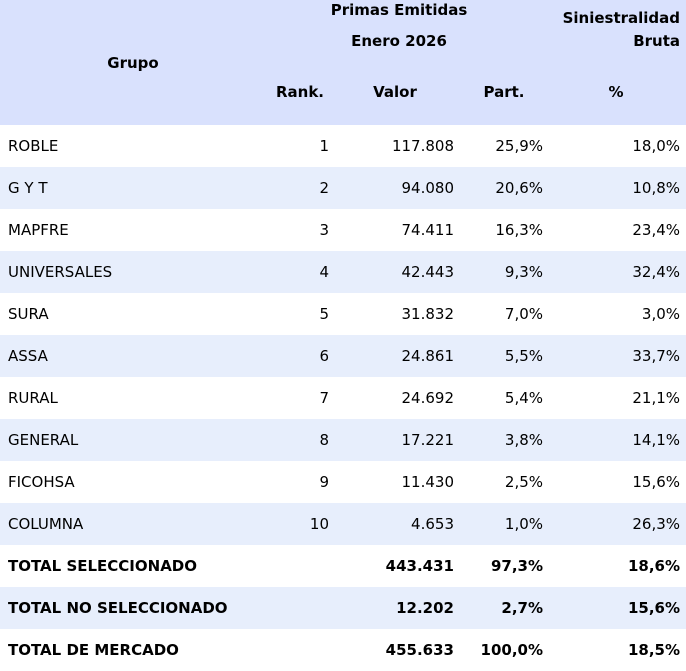 The height and width of the screenshot is (671, 686). I want to click on part-cell: 5,4%, so click(502, 398).